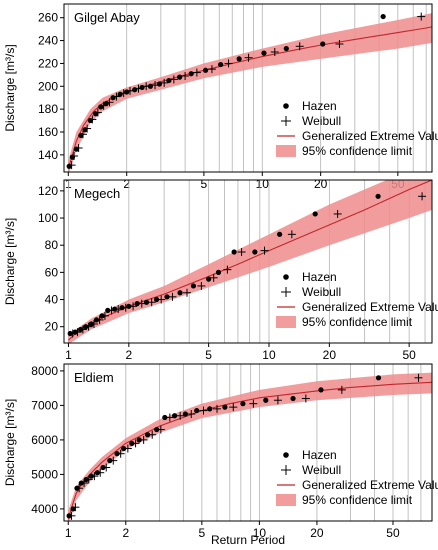 Image resolution: width=438 pixels, height=550 pixels. What do you see at coordinates (52, 245) in the screenshot?
I see `y-tick-label: 80` at bounding box center [52, 245].